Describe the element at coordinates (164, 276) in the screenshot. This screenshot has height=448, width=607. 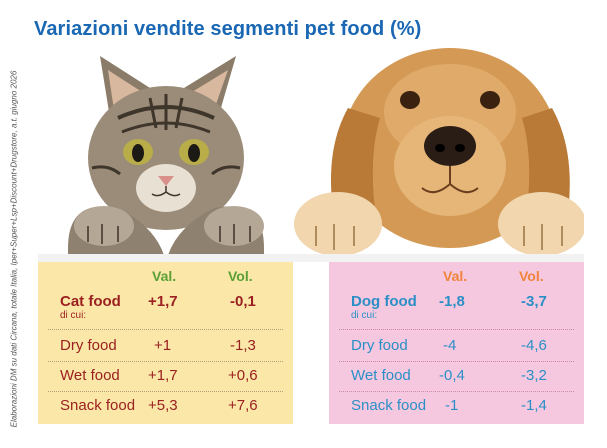
I see `cat-val-header: Val.` at that location.